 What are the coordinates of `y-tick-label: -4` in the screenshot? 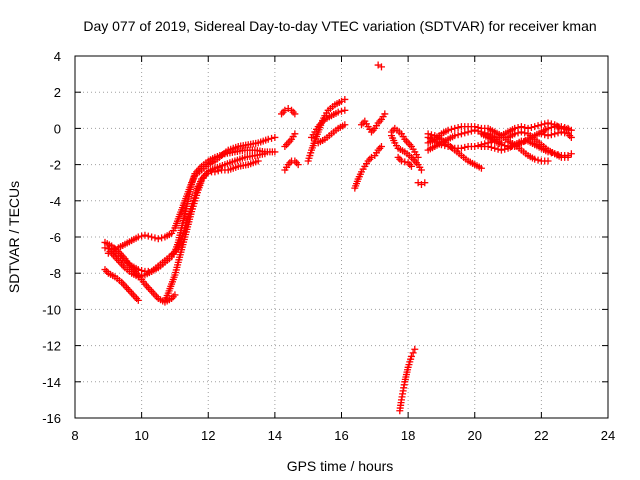 It's located at (55, 201).